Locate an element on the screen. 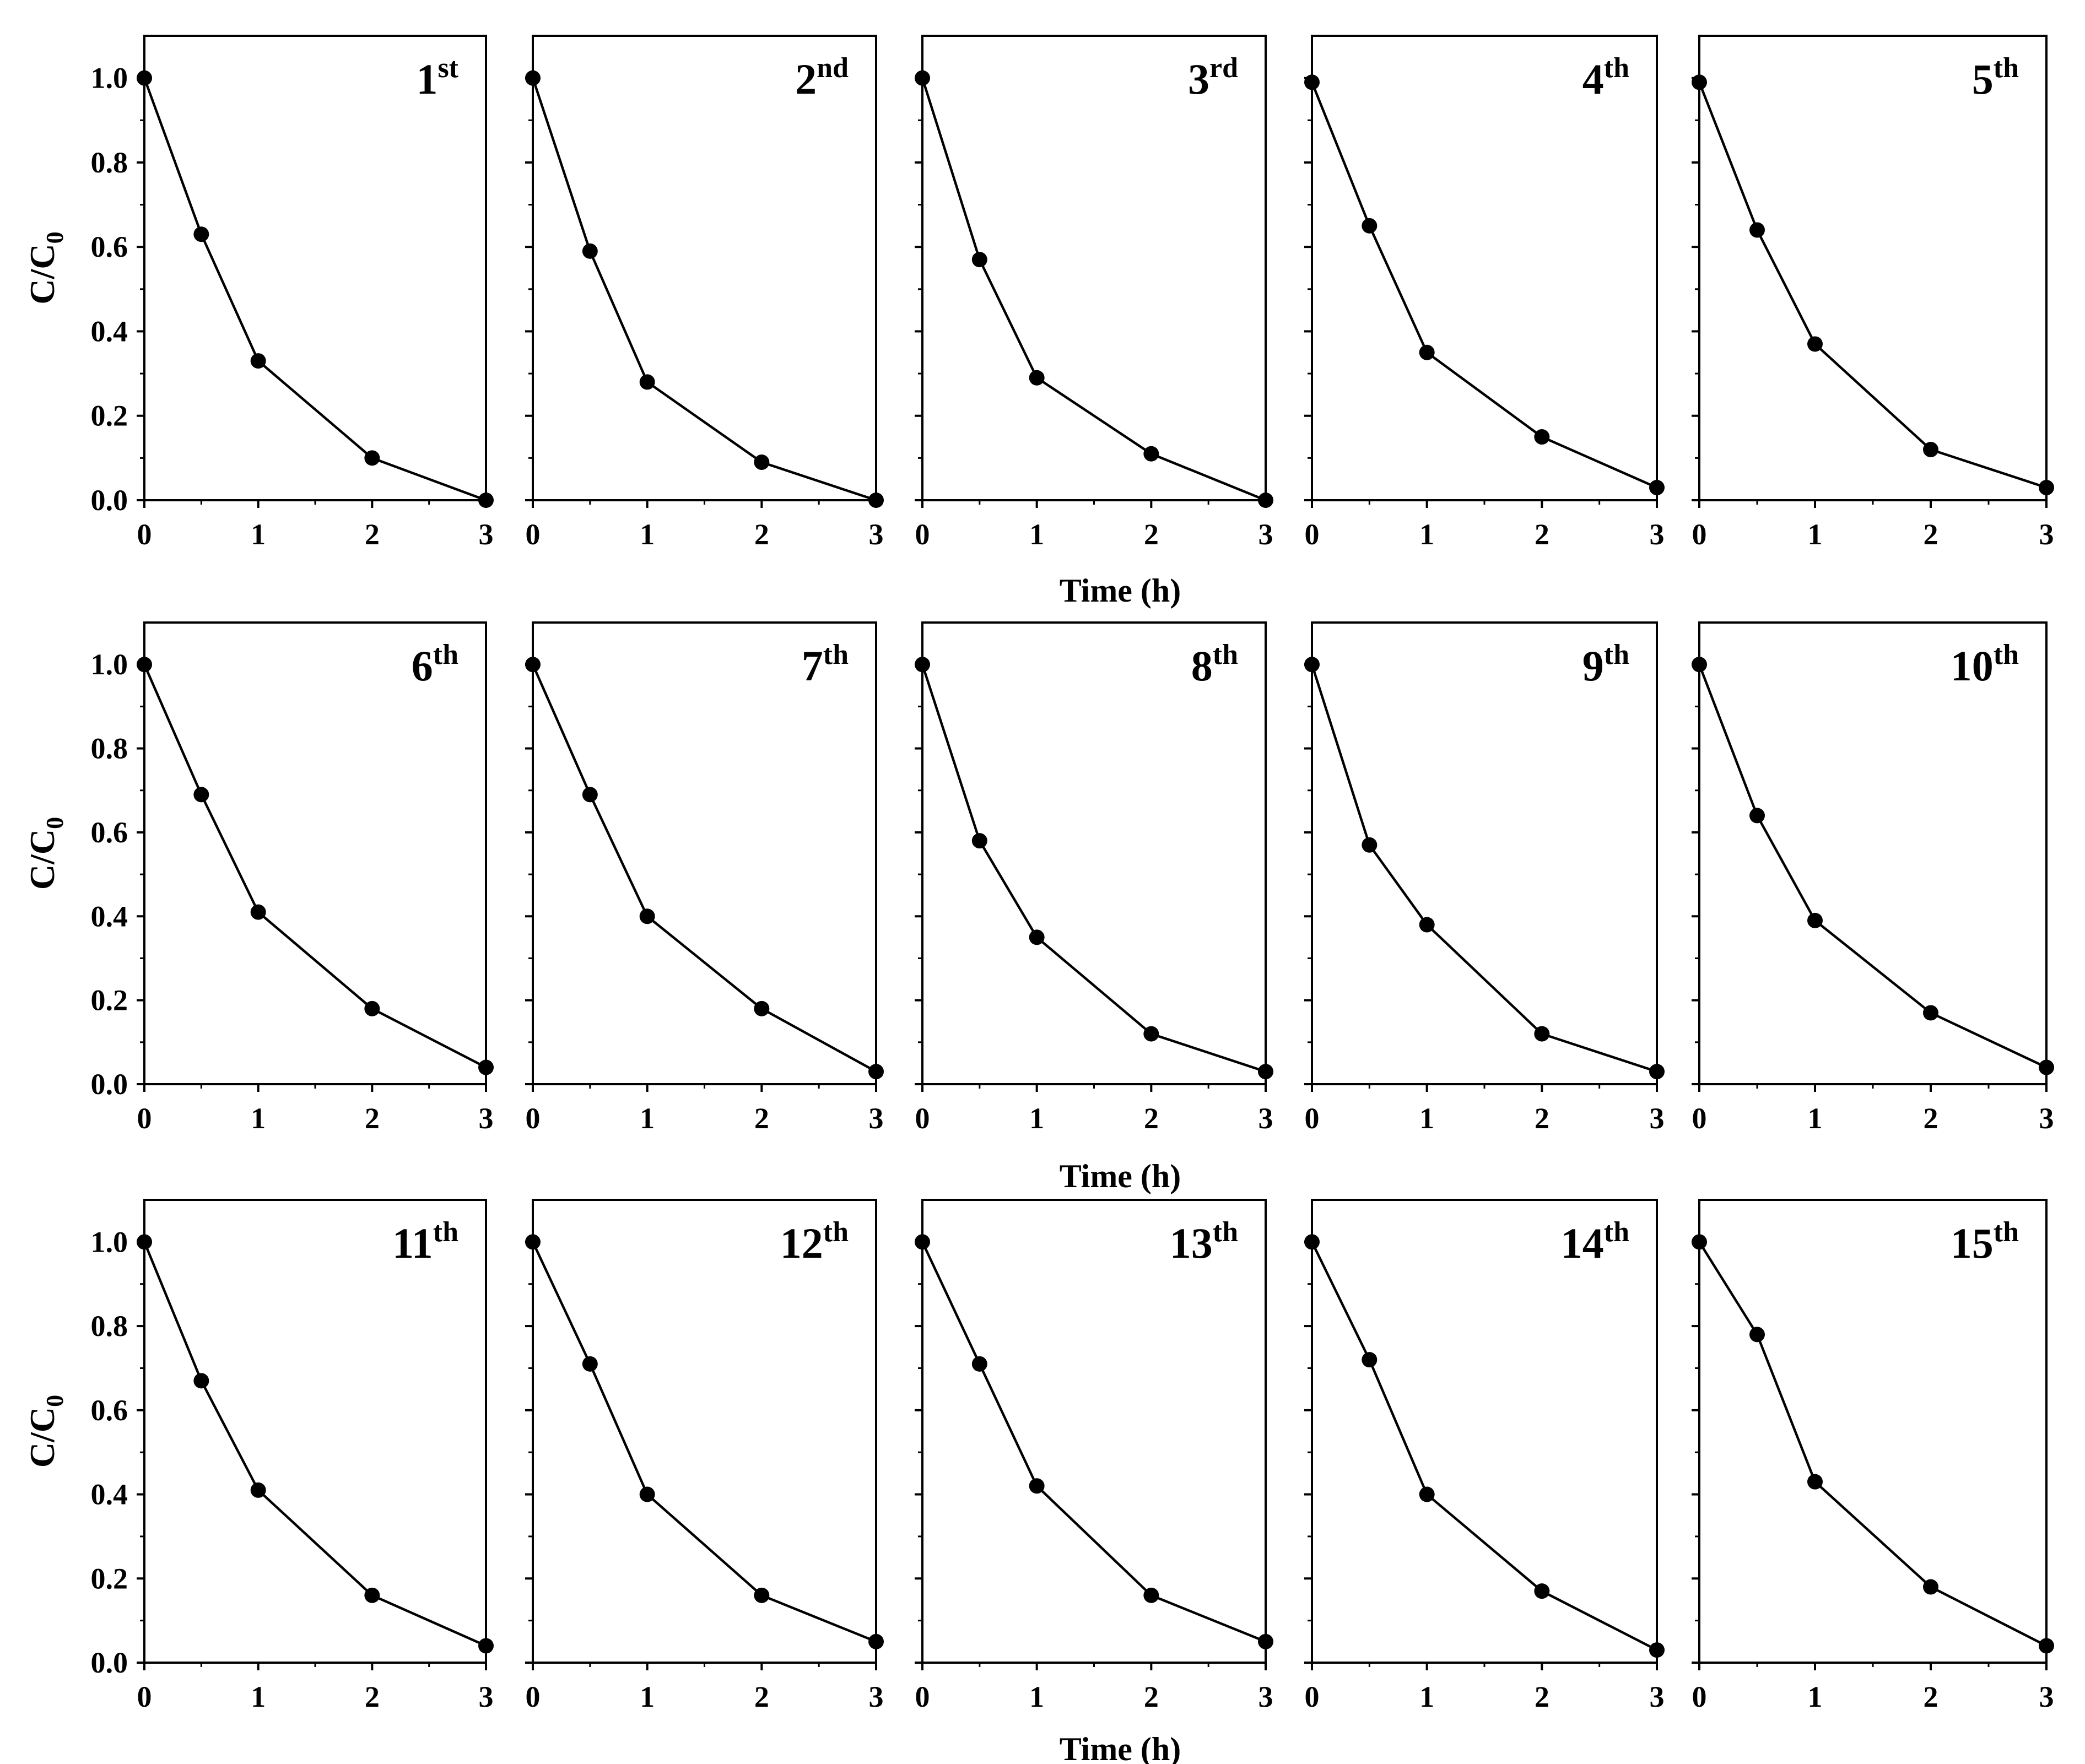 The height and width of the screenshot is (1764, 2085). panel-label: 7th is located at coordinates (826, 664).